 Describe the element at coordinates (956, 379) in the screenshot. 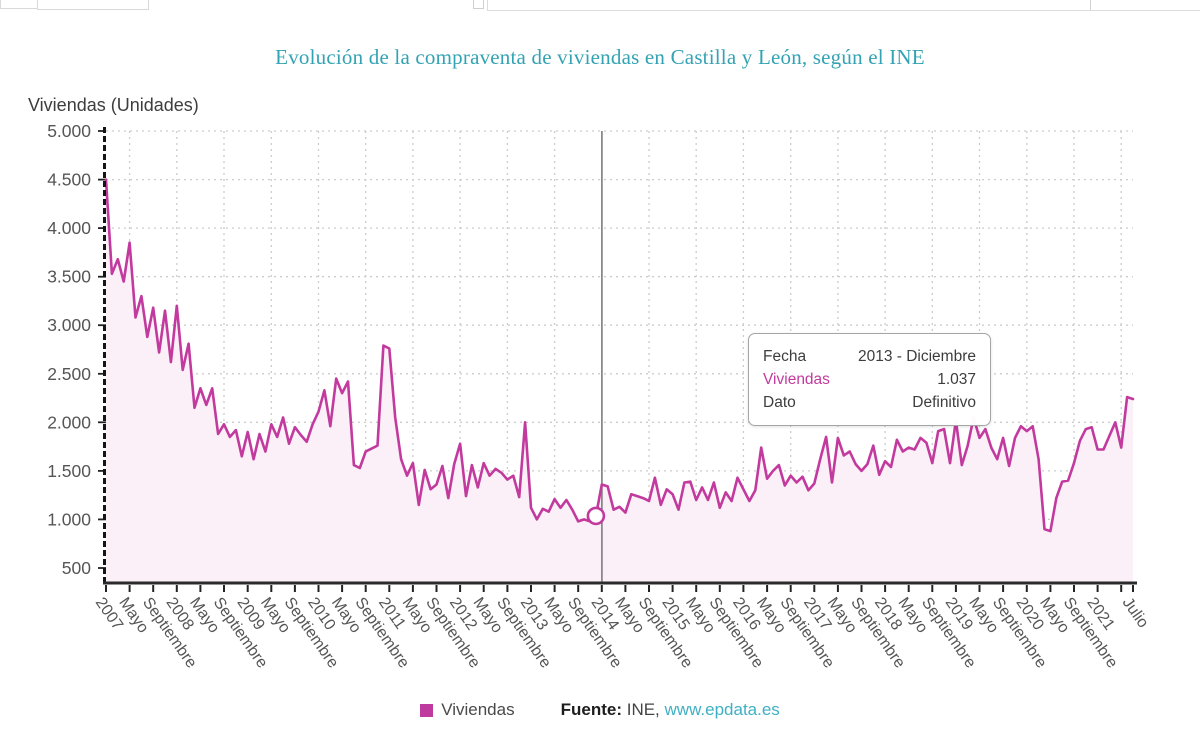

I see `tooltip-viviendas-value: 1.037` at that location.